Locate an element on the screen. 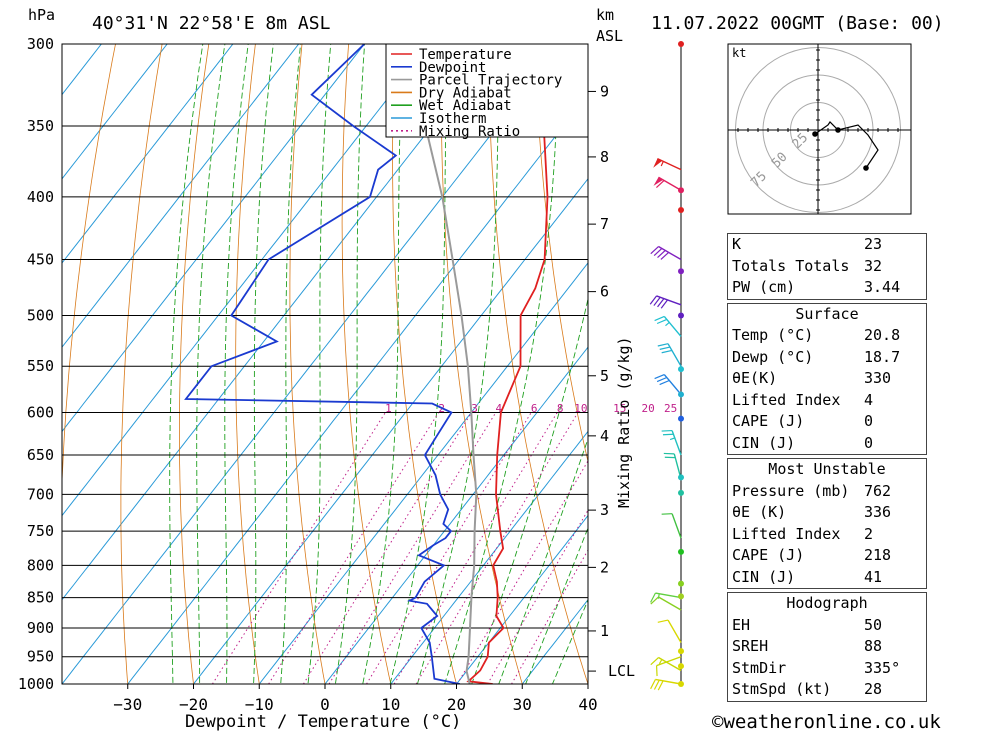  index-value: 762 is located at coordinates (878, 490).